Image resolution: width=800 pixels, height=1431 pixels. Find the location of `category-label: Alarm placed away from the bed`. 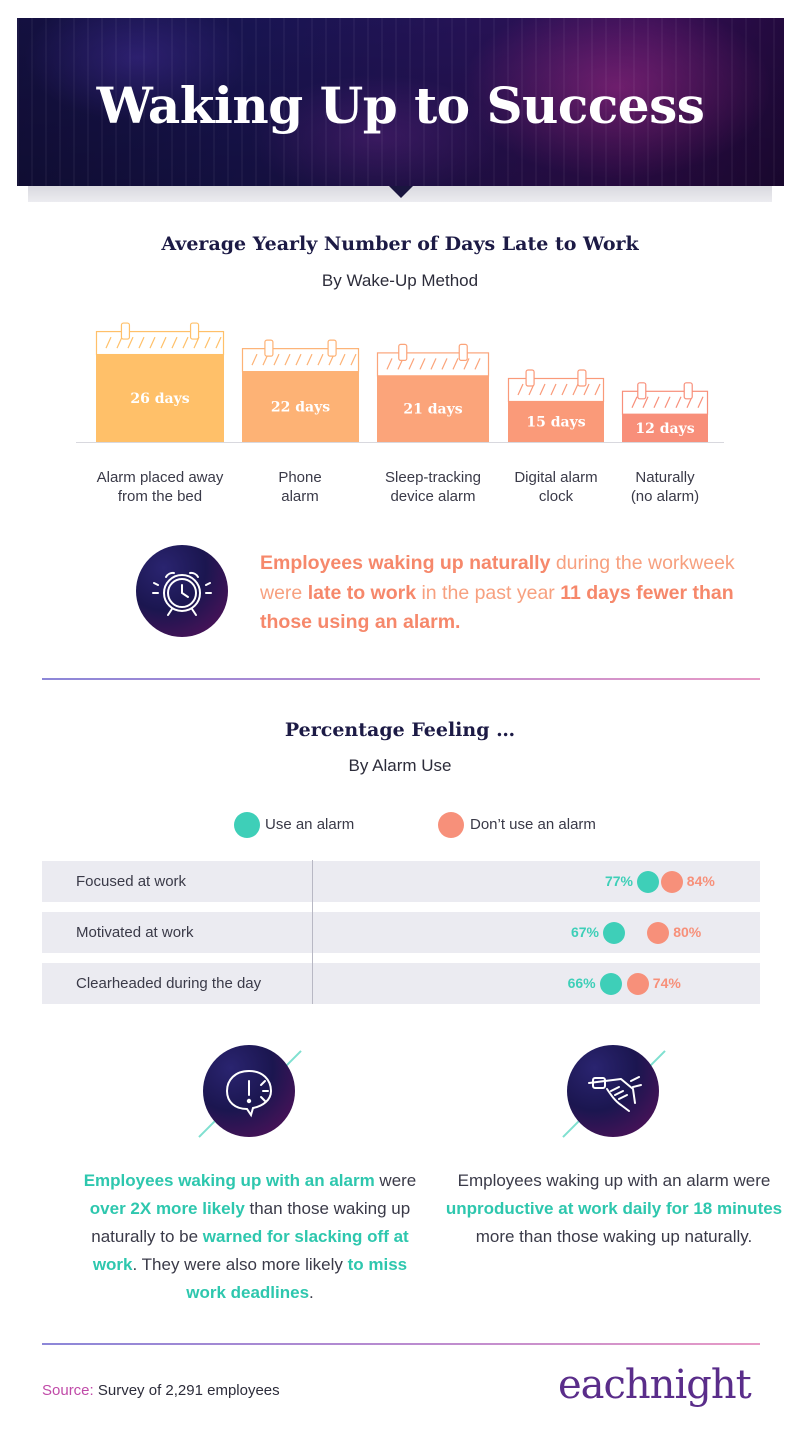

category-label: Alarm placed away from the bed is located at coordinates (160, 487).